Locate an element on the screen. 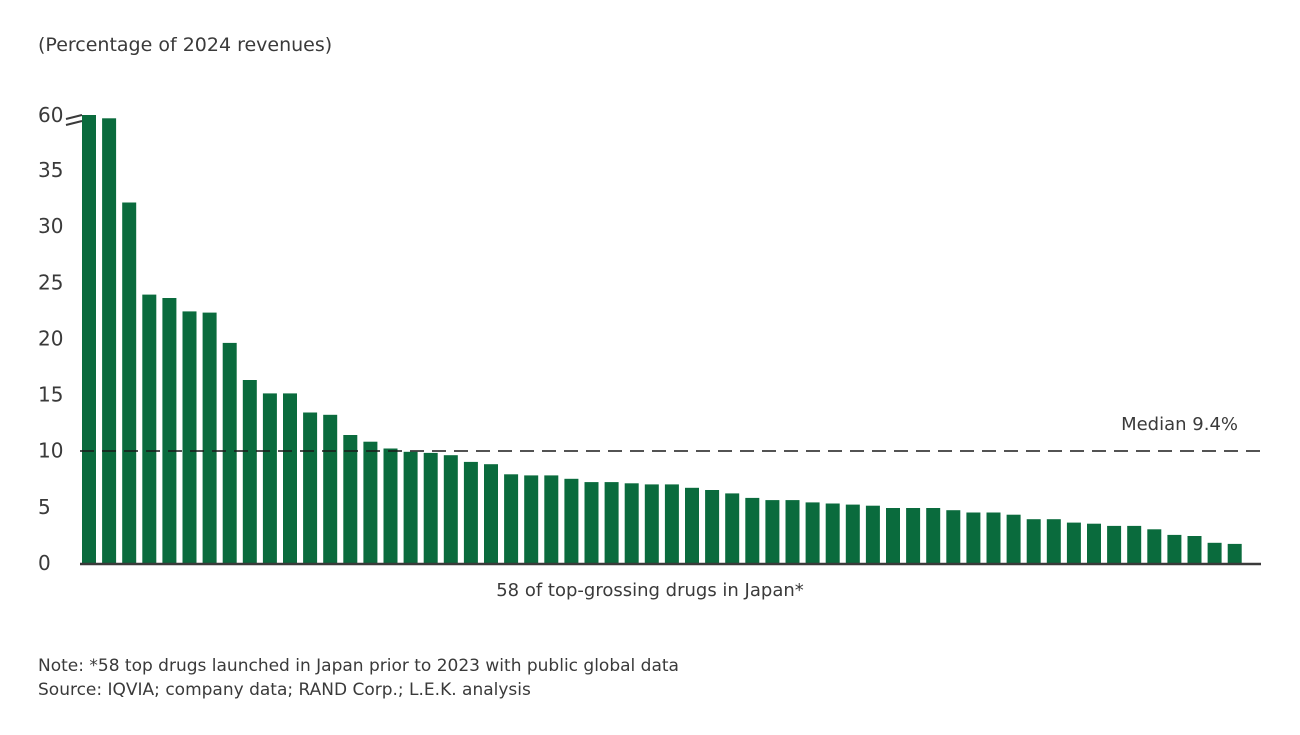  chart-subtitle: (Percentage of 2024 revenues) is located at coordinates (185, 45).